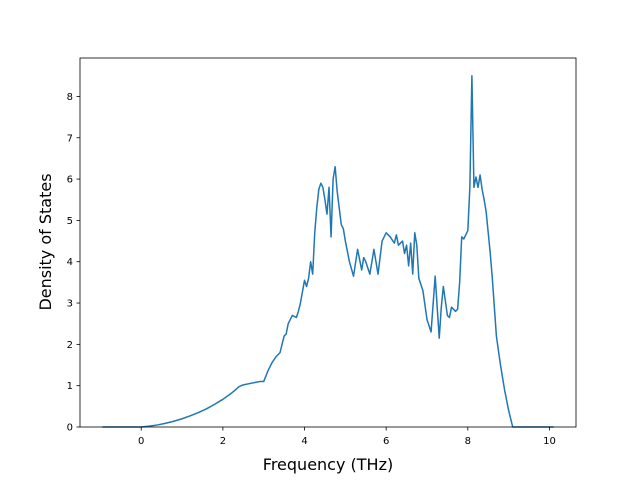  Describe the element at coordinates (223, 441) in the screenshot. I see `x-tick-label: 2` at that location.